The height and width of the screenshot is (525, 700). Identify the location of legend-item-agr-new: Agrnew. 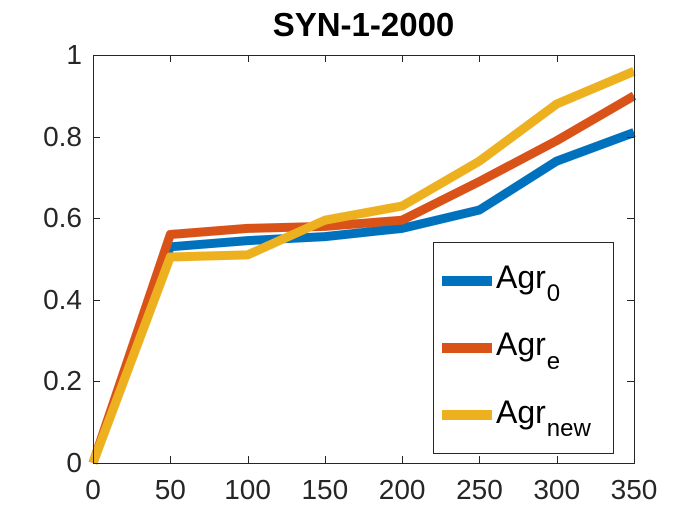
(527, 418).